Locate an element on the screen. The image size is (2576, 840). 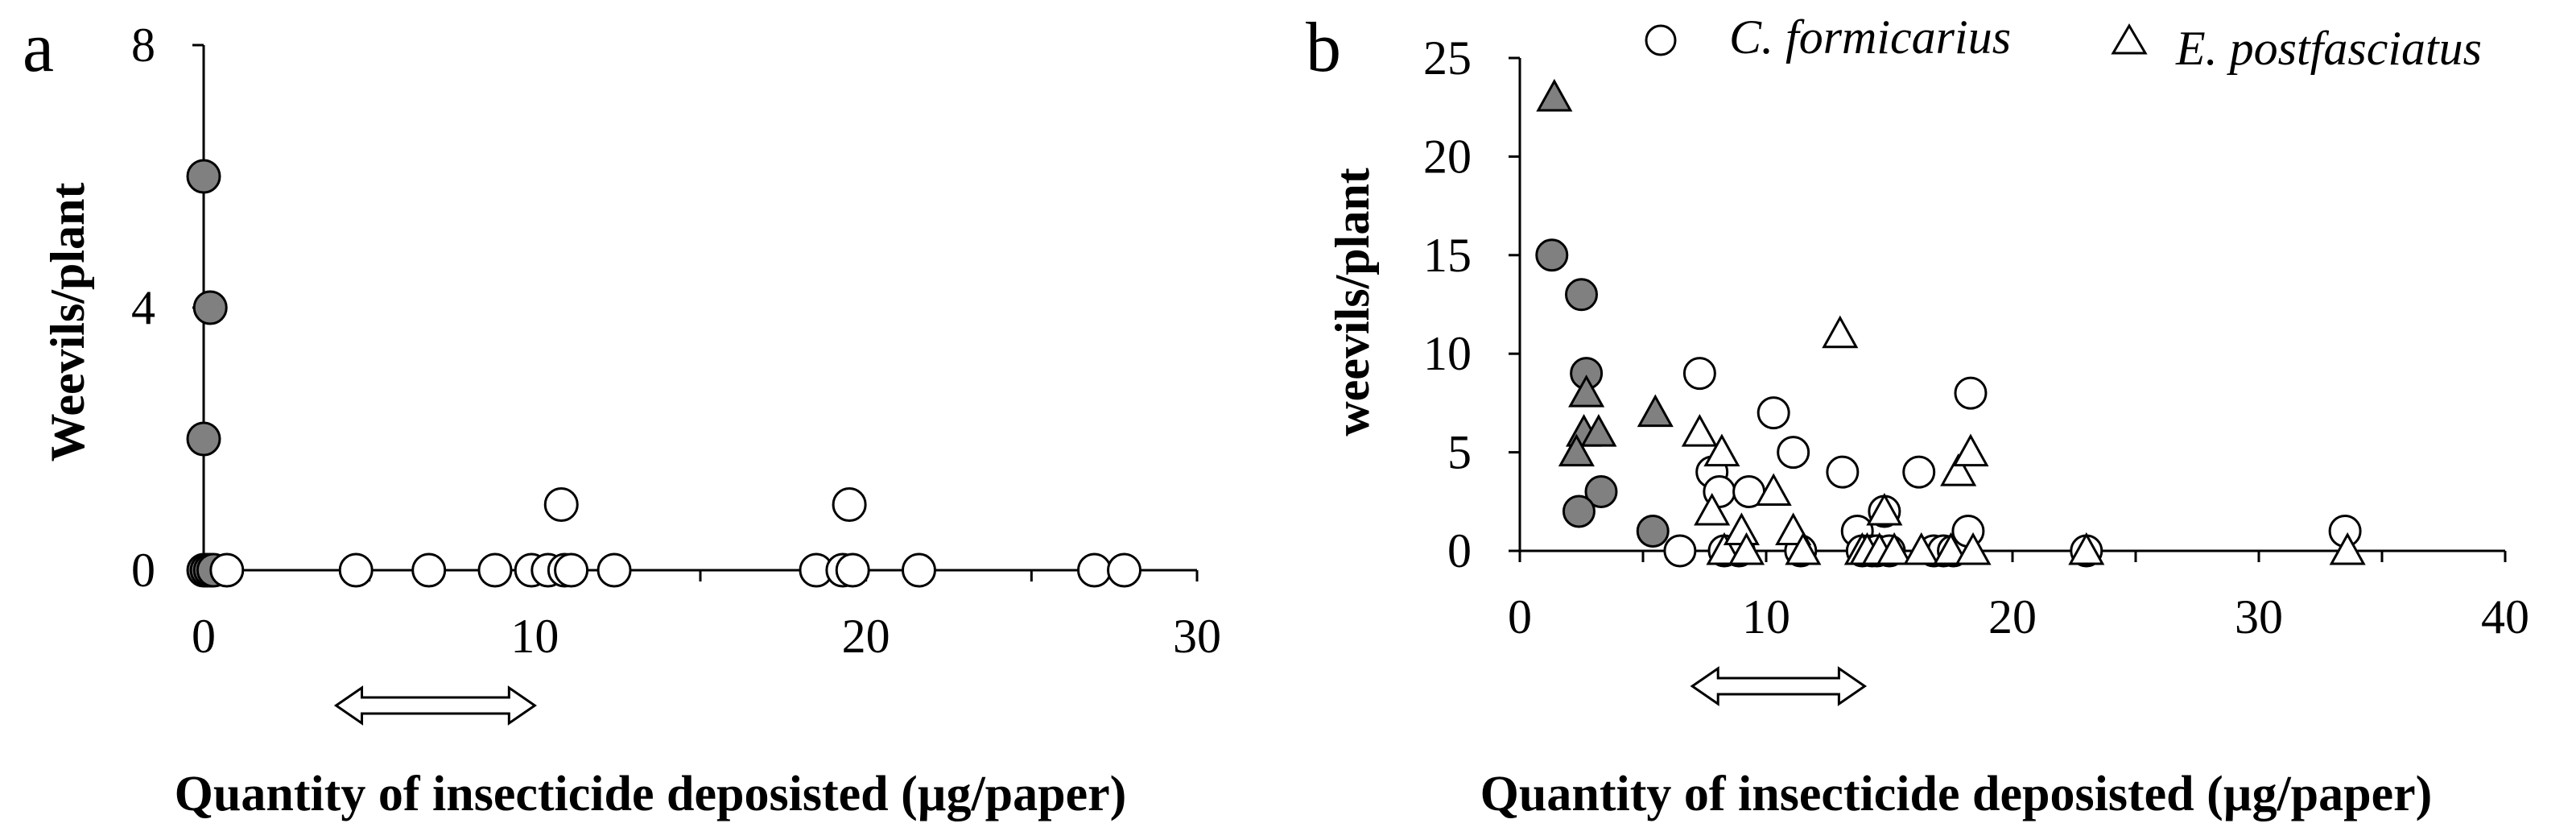
y-tick-label: 5 is located at coordinates (1459, 452).